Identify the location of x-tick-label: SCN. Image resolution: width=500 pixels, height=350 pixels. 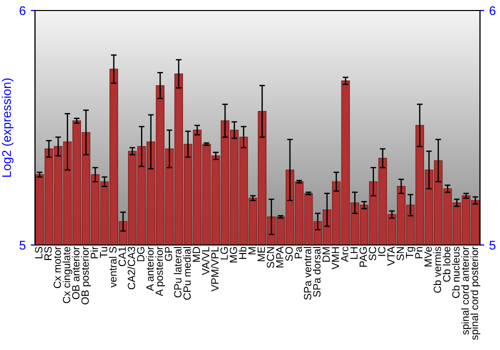
(270, 257).